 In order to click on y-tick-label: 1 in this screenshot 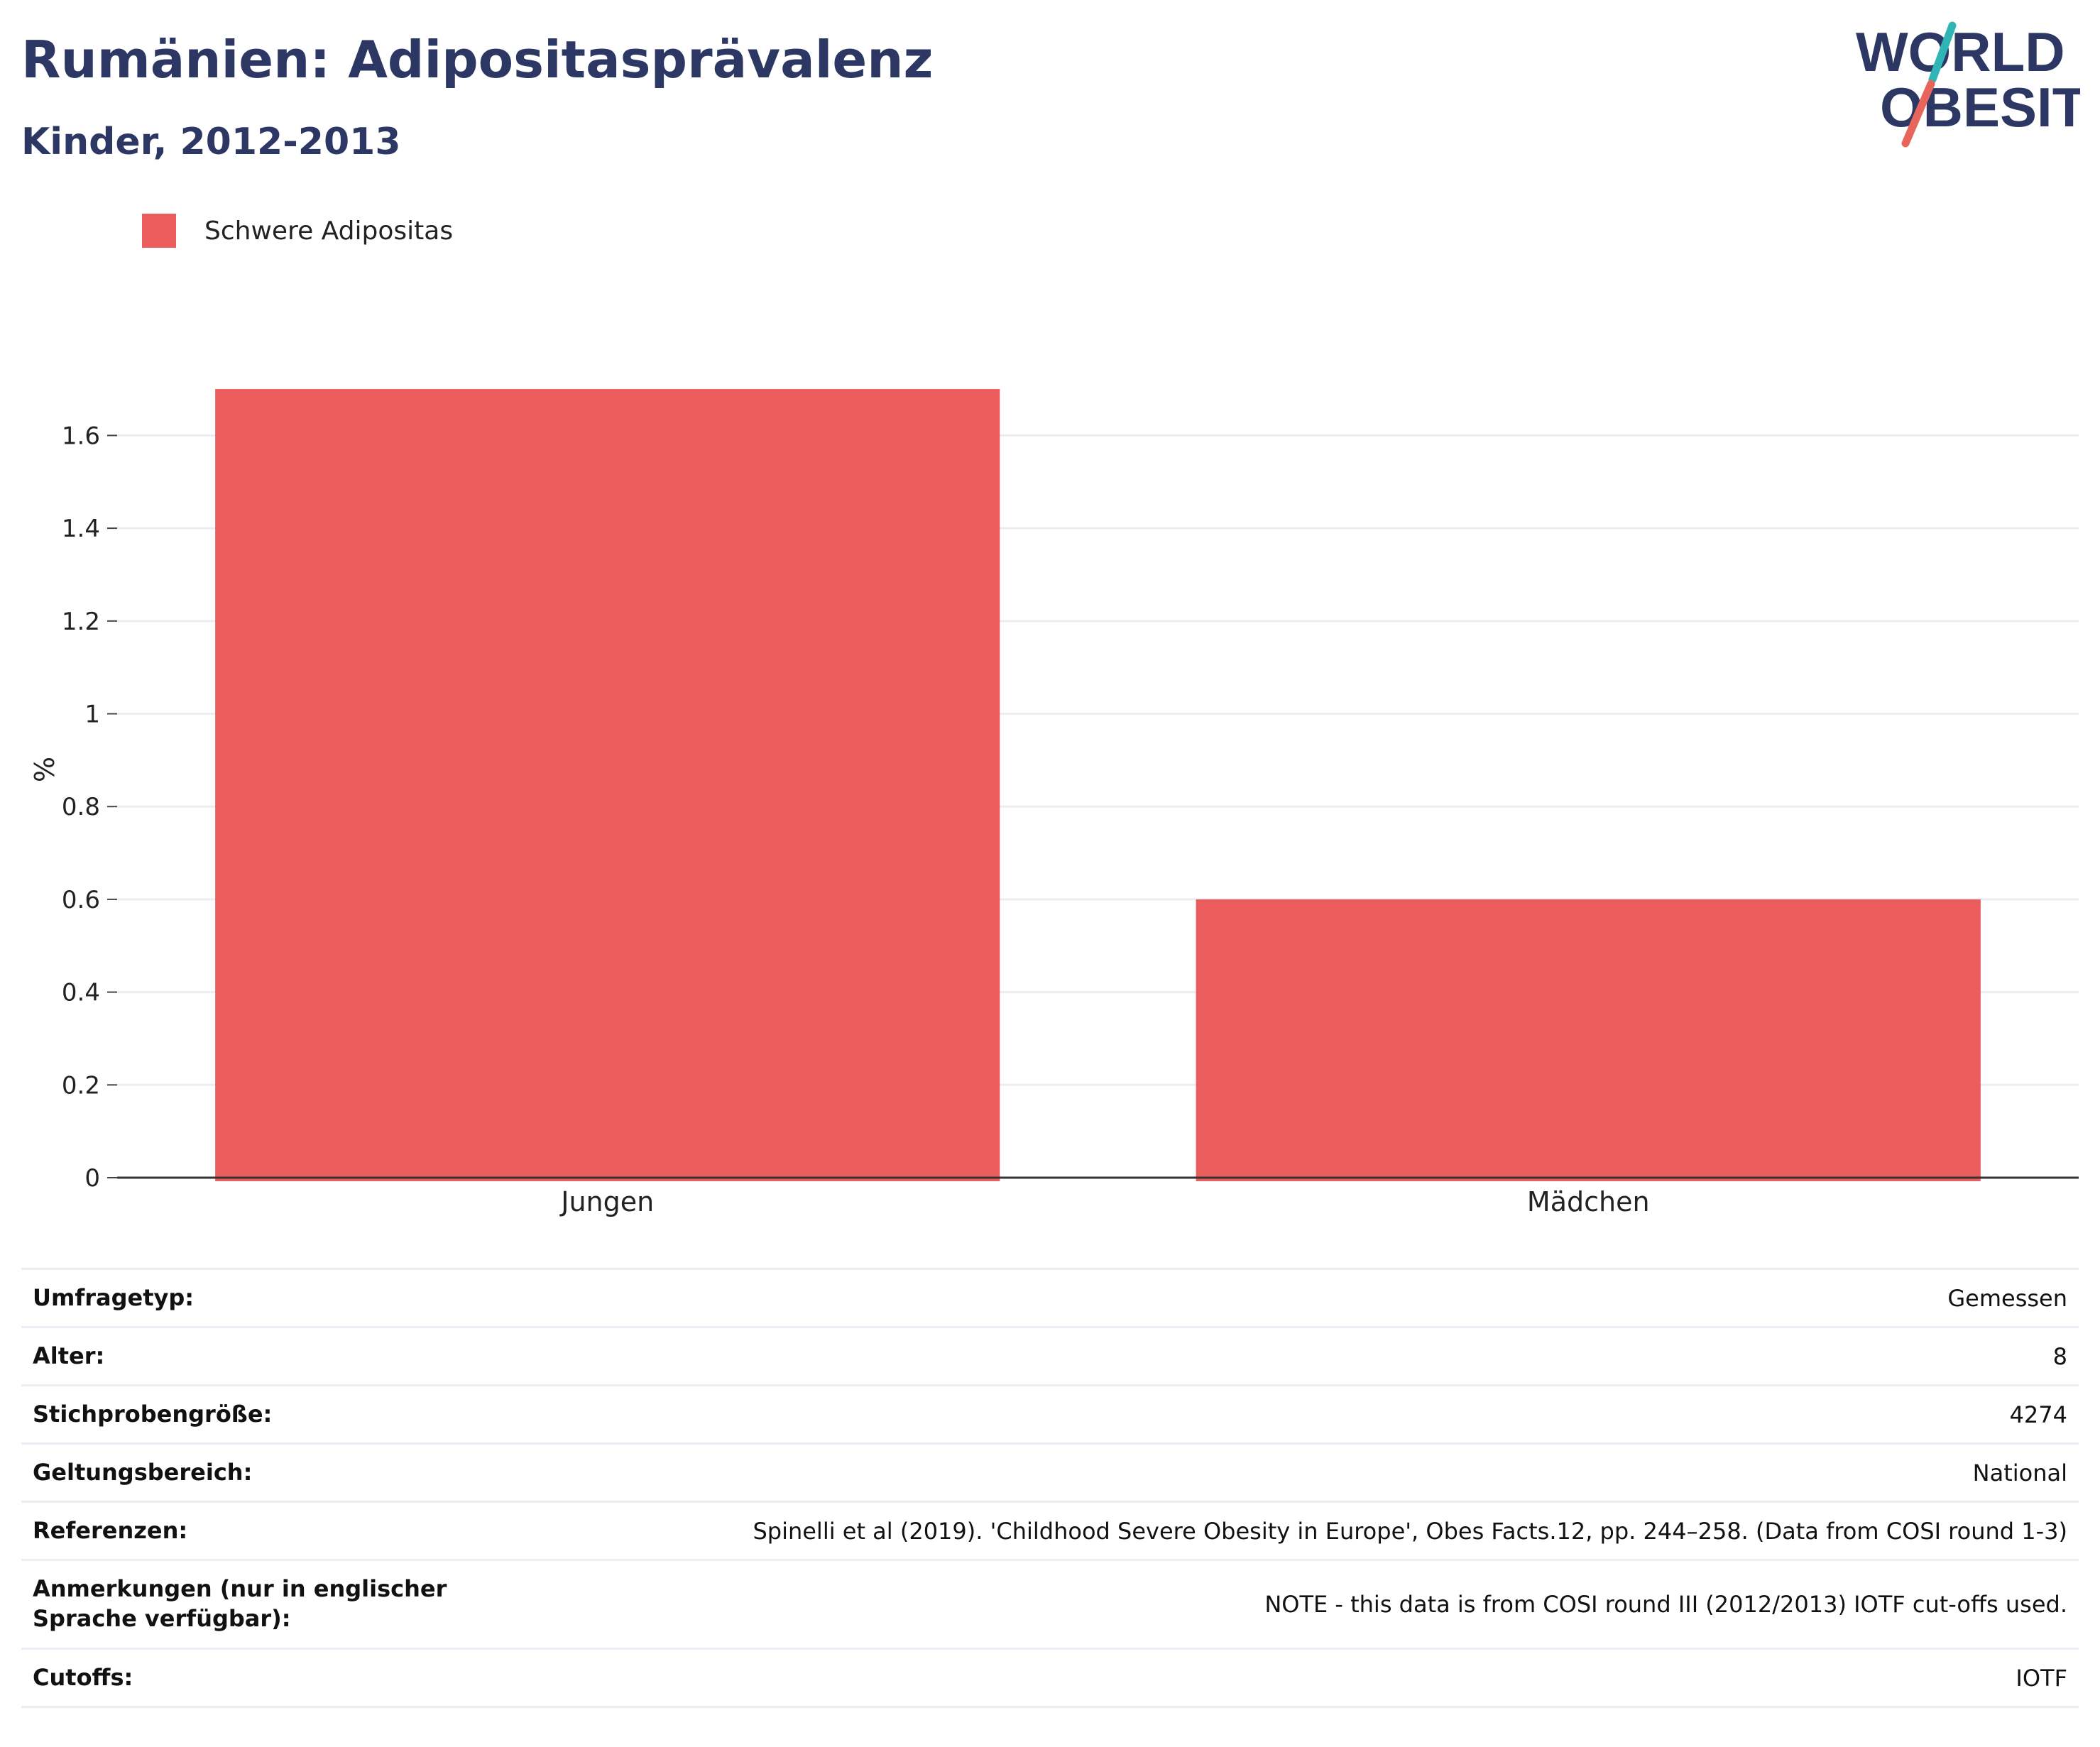, I will do `click(92, 715)`.